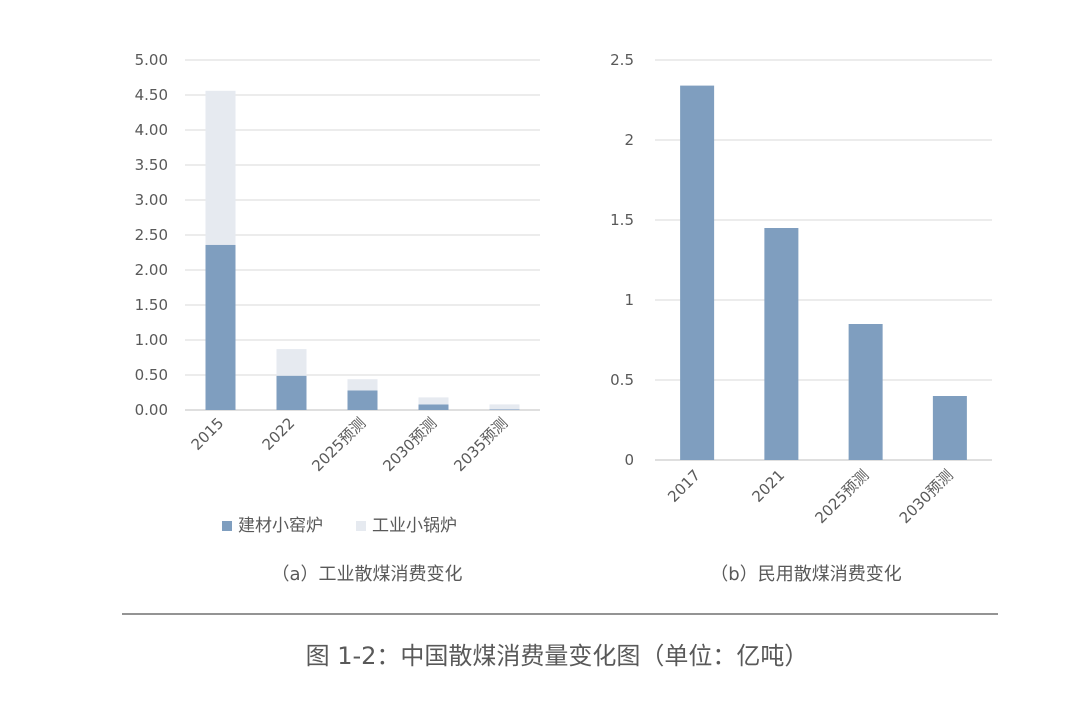  Describe the element at coordinates (151, 270) in the screenshot. I see `y-tick-label: 2.00` at that location.